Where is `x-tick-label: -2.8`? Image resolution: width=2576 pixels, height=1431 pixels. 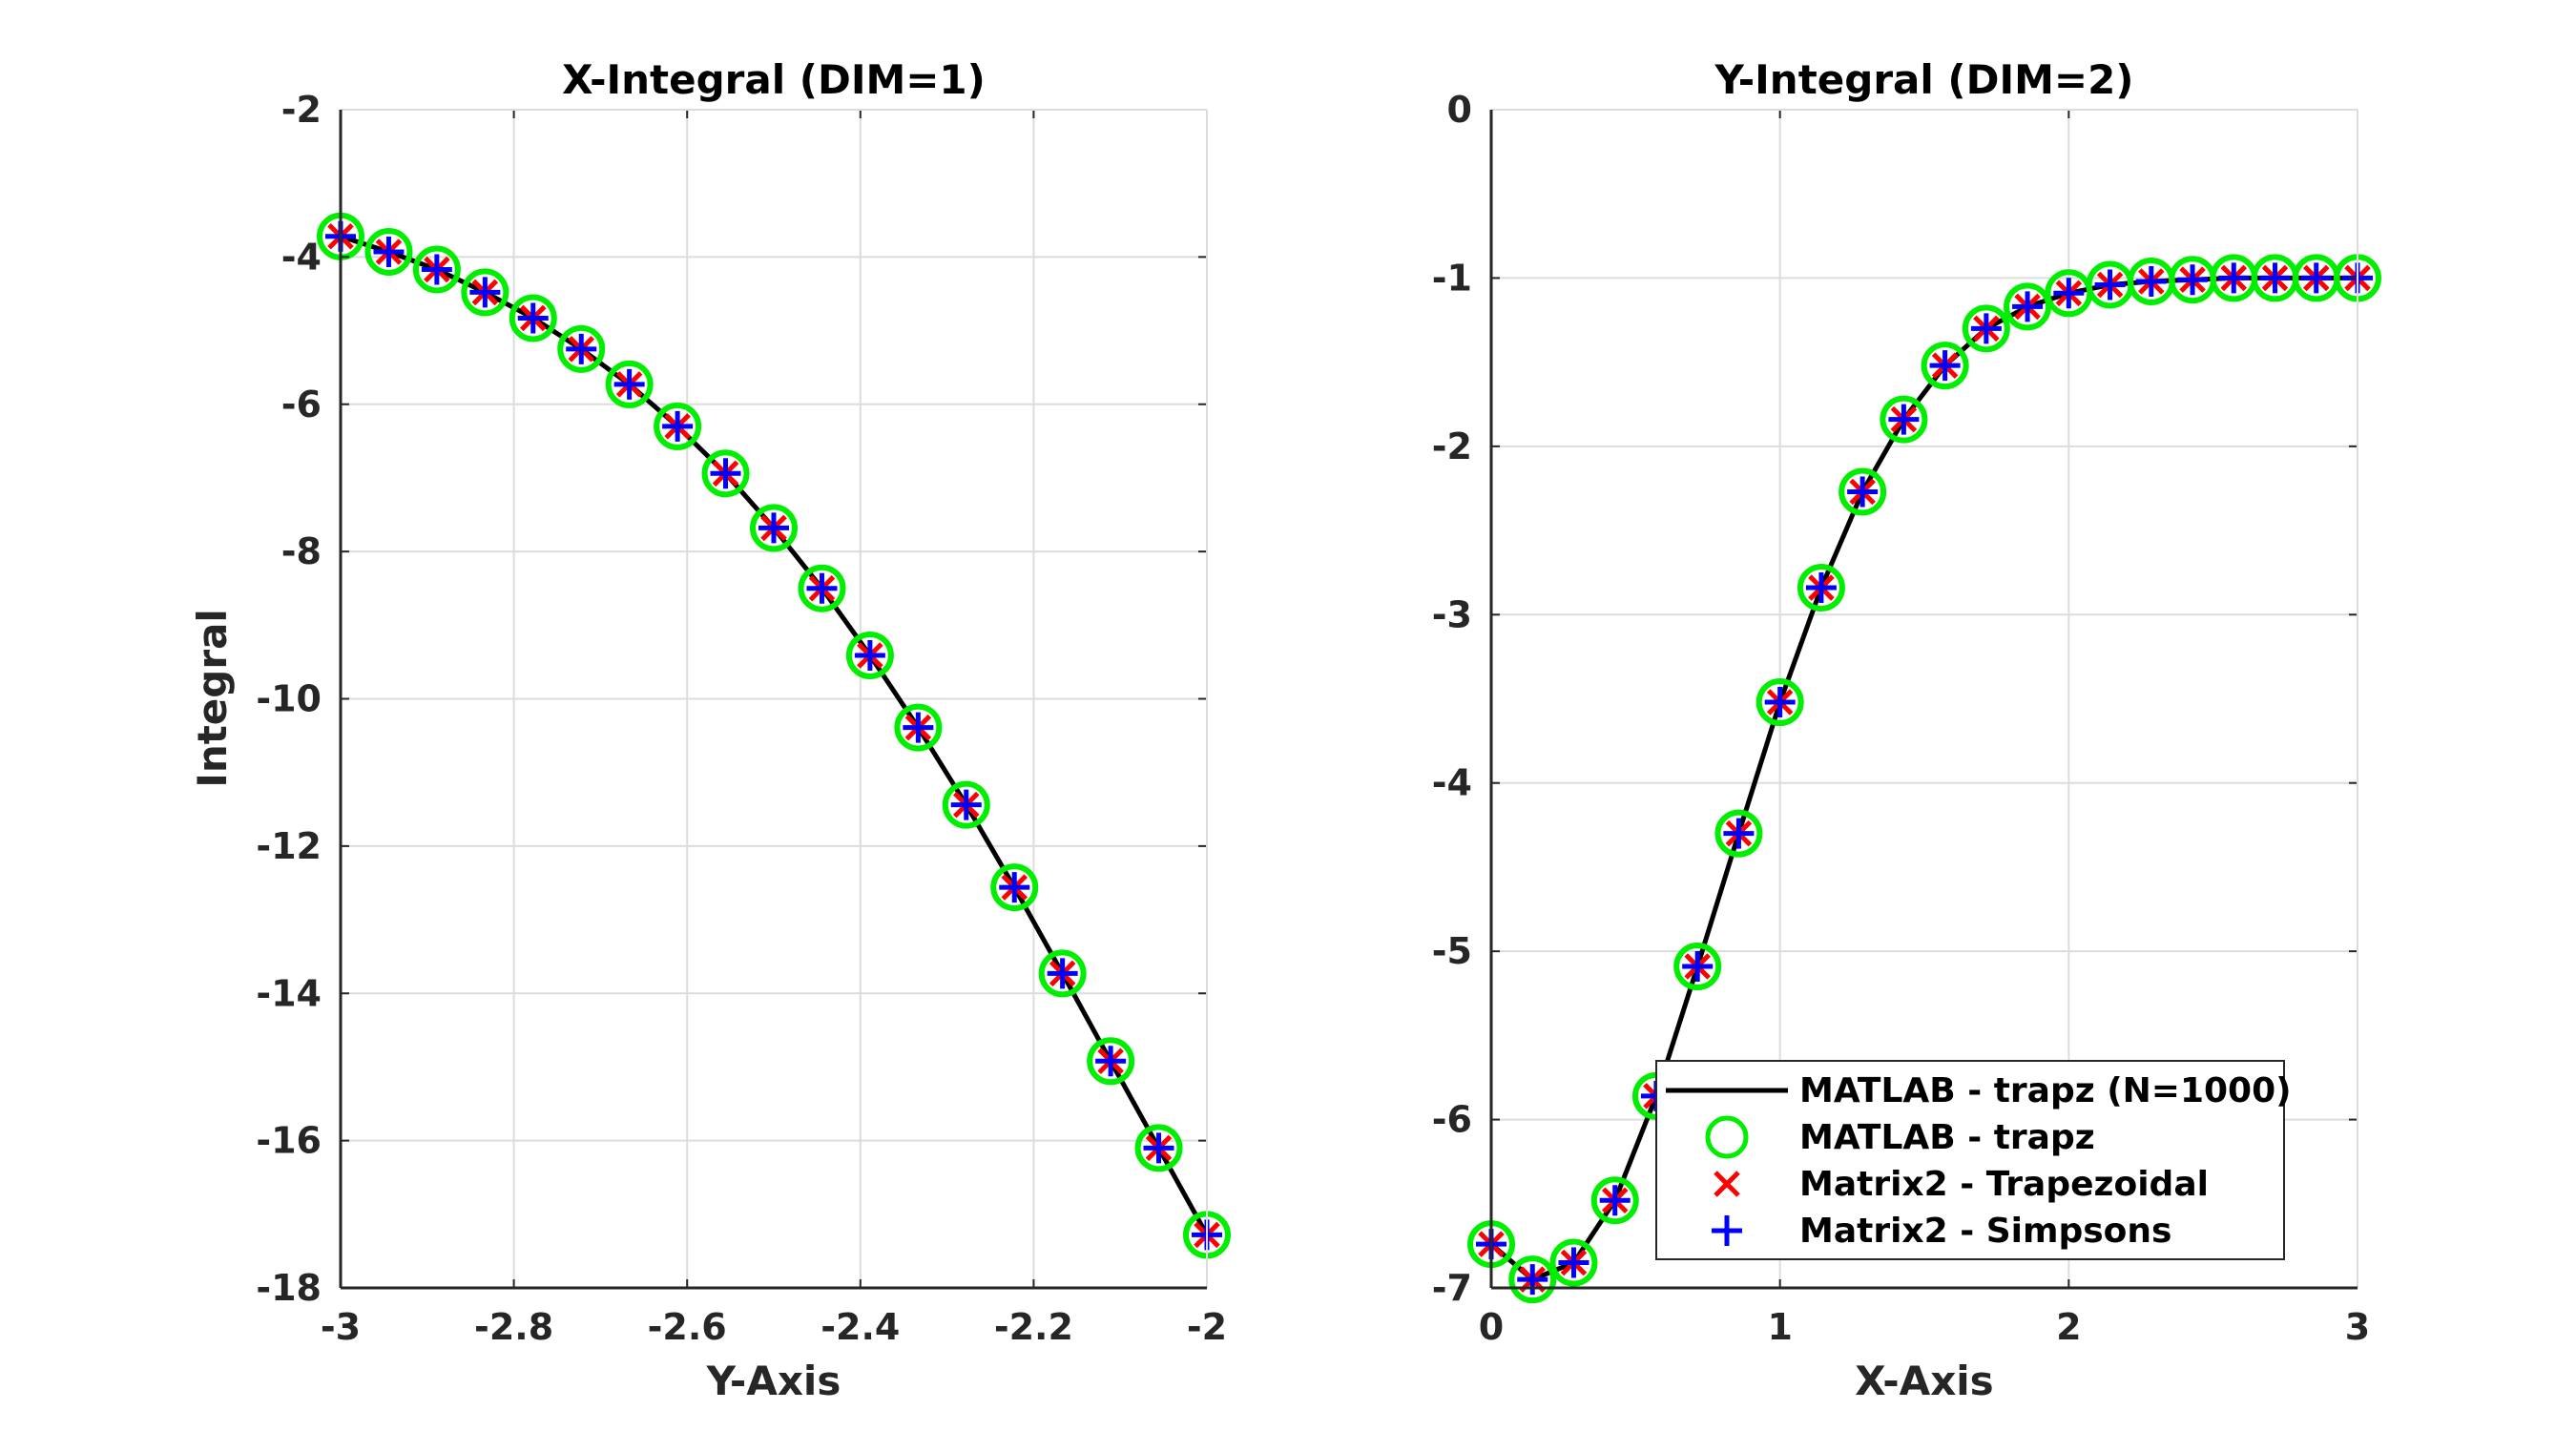
x-tick-label: -2.8 is located at coordinates (513, 1327).